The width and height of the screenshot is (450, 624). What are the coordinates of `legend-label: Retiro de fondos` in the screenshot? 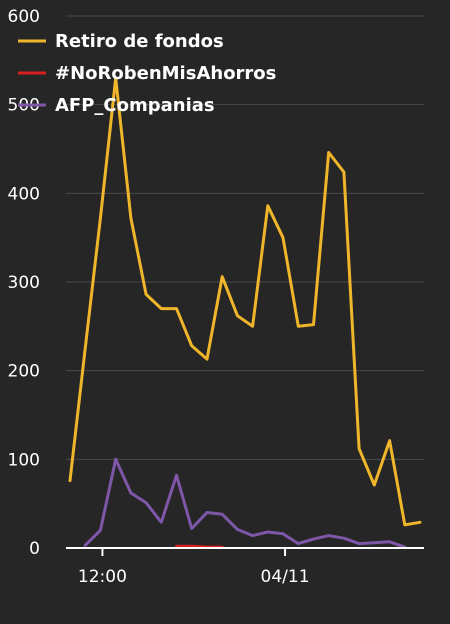 It's located at (139, 41).